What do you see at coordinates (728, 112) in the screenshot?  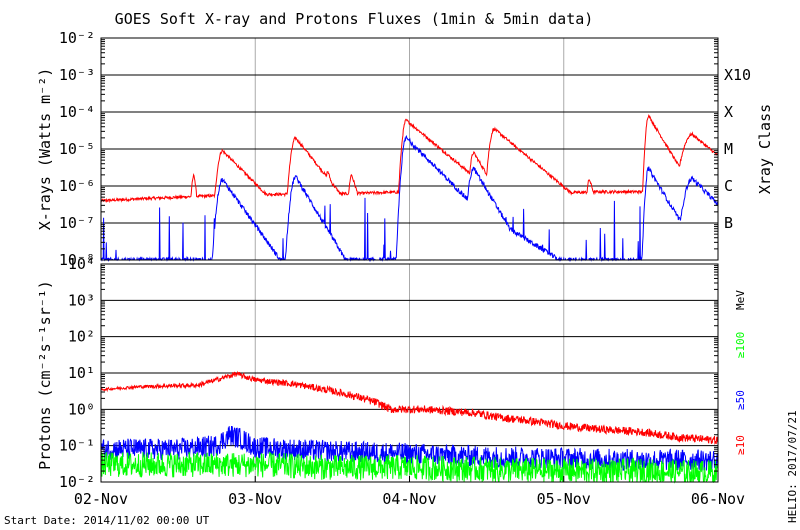 I see `xray-class-label: X` at bounding box center [728, 112].